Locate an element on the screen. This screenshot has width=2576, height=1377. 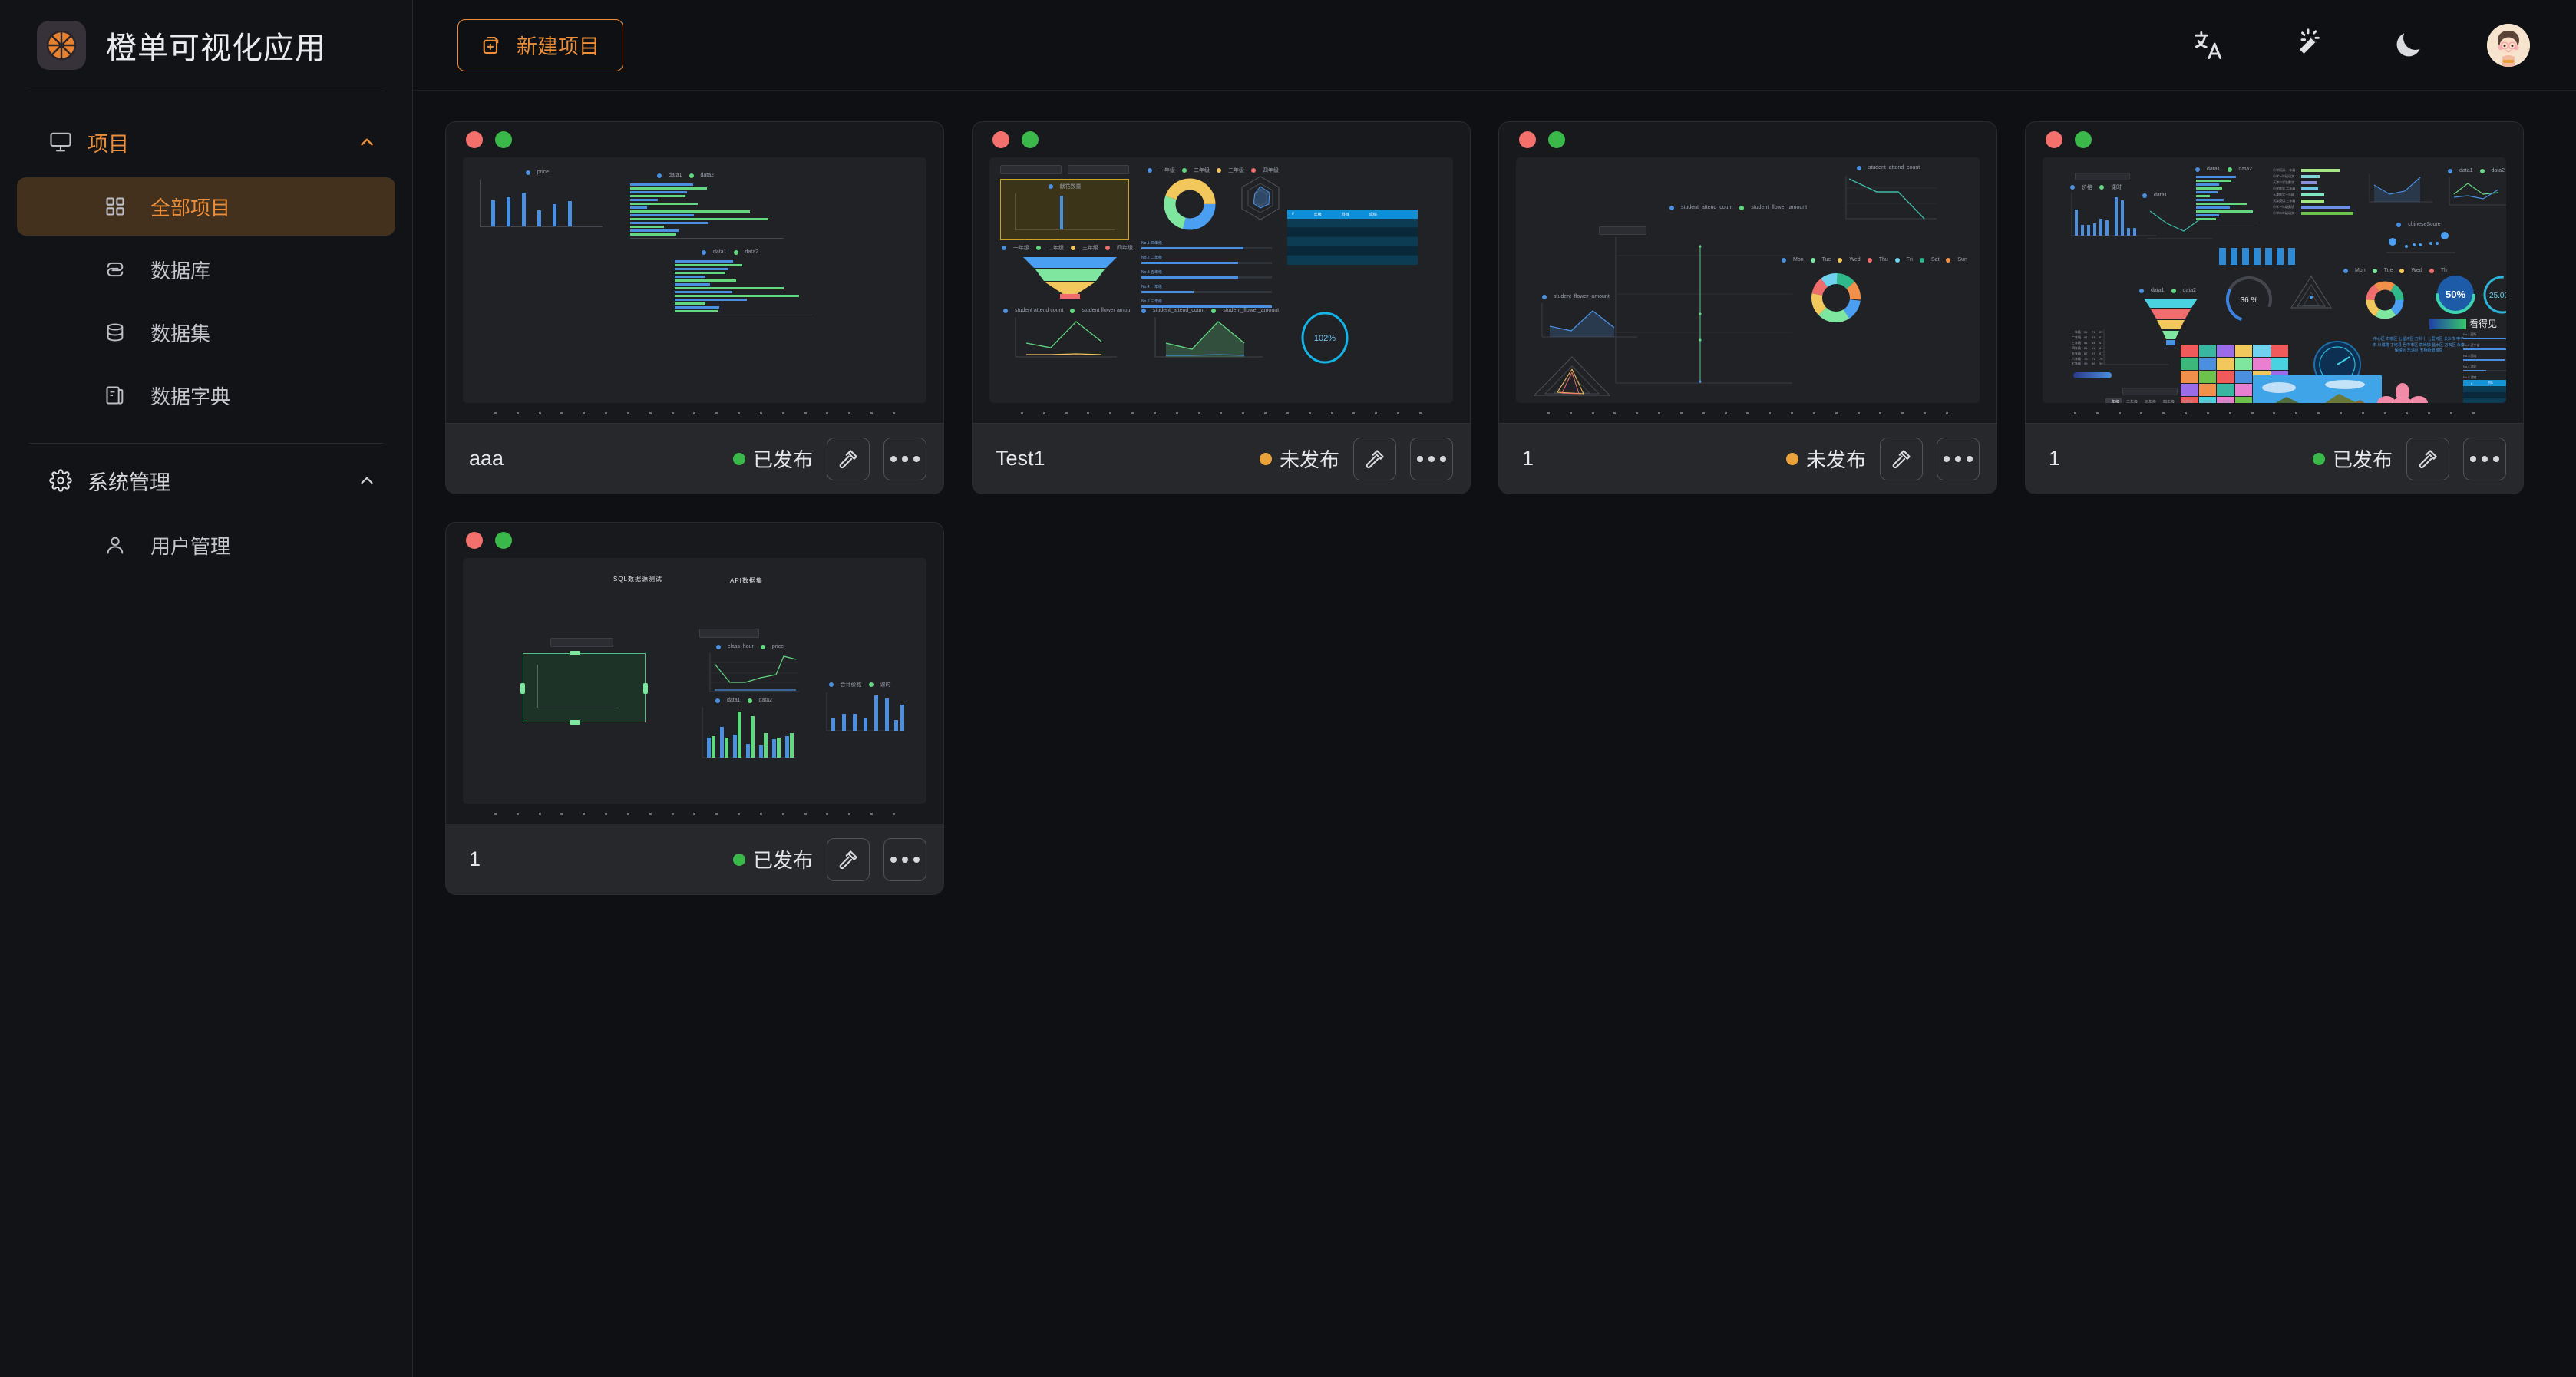
sidebar-item-data-dictionary: 数据字典 is located at coordinates (206, 395).